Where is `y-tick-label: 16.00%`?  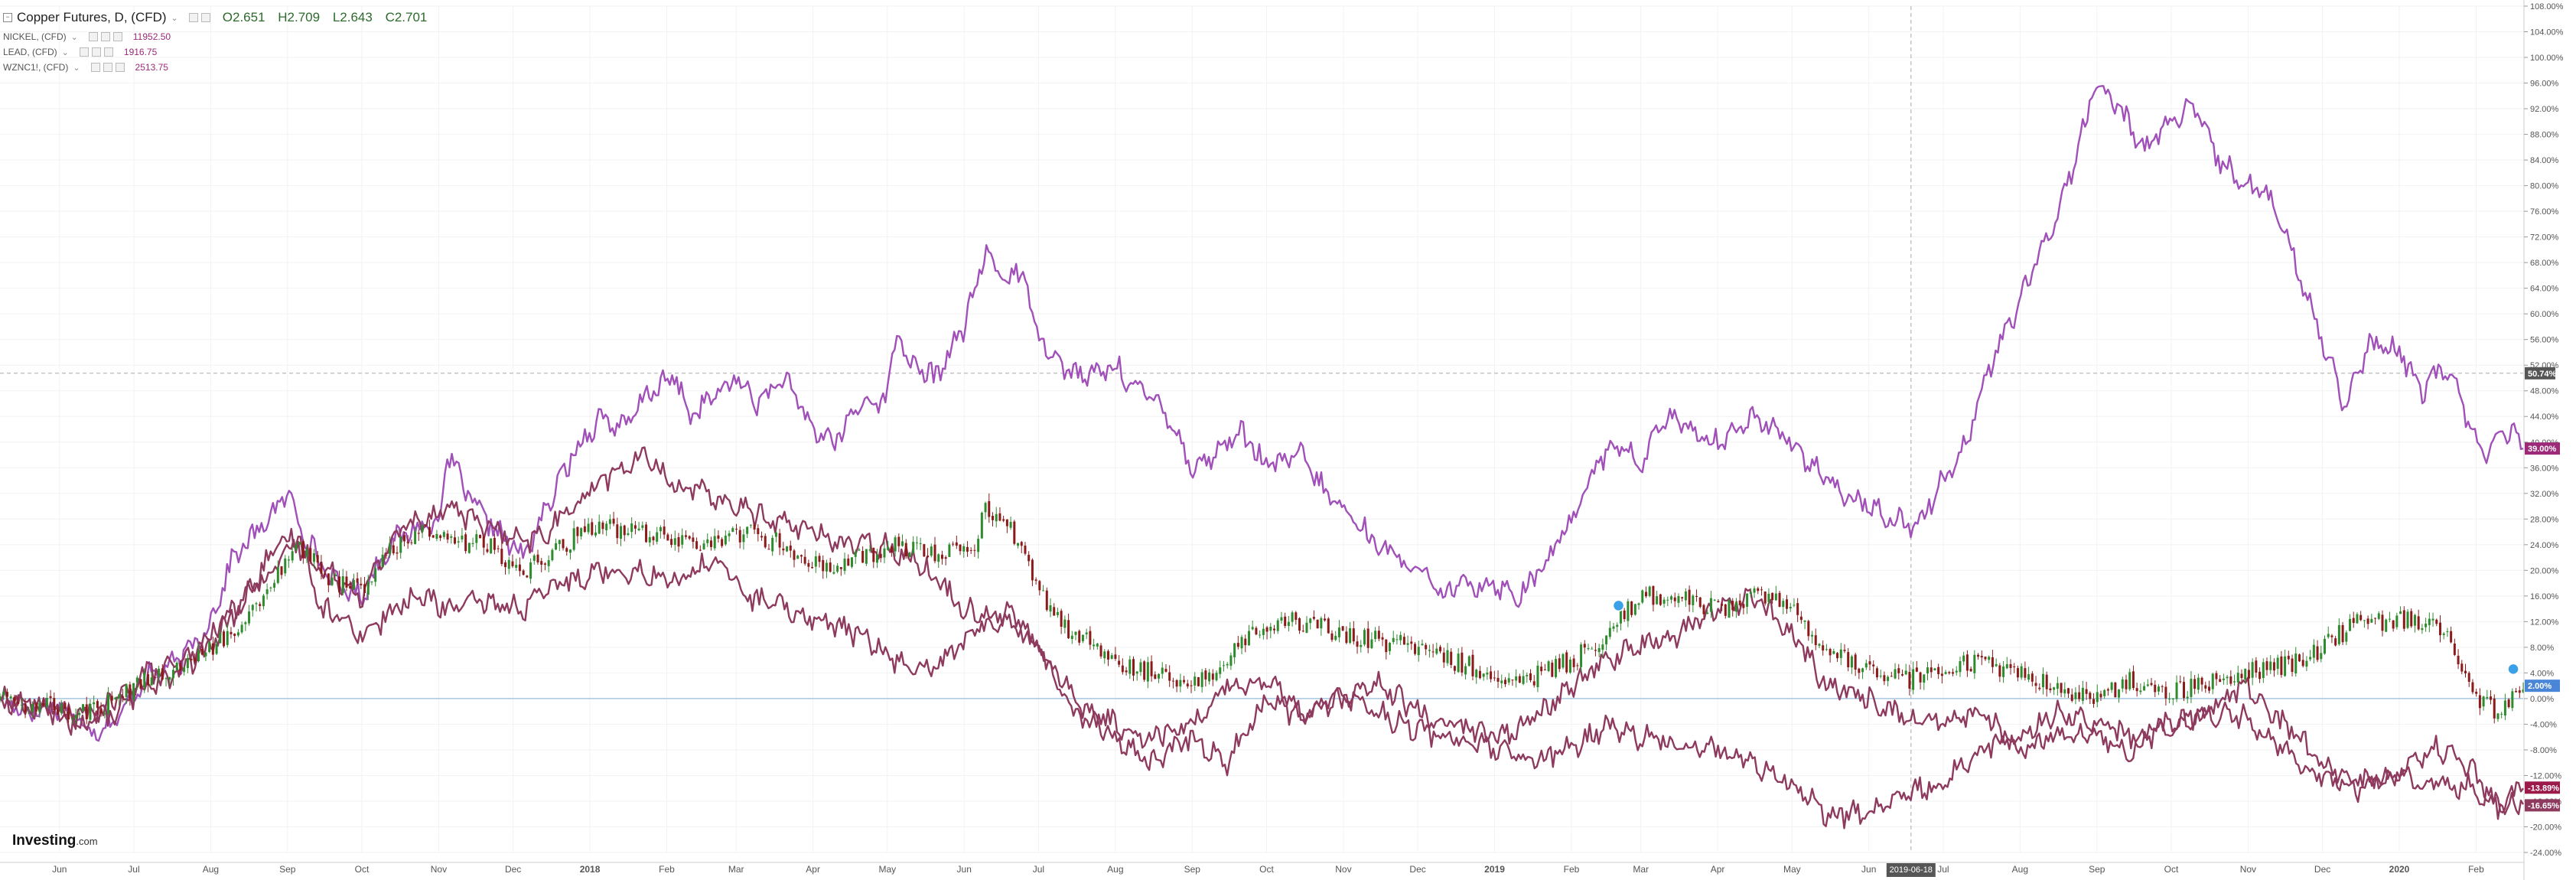
y-tick-label: 16.00% is located at coordinates (2544, 596).